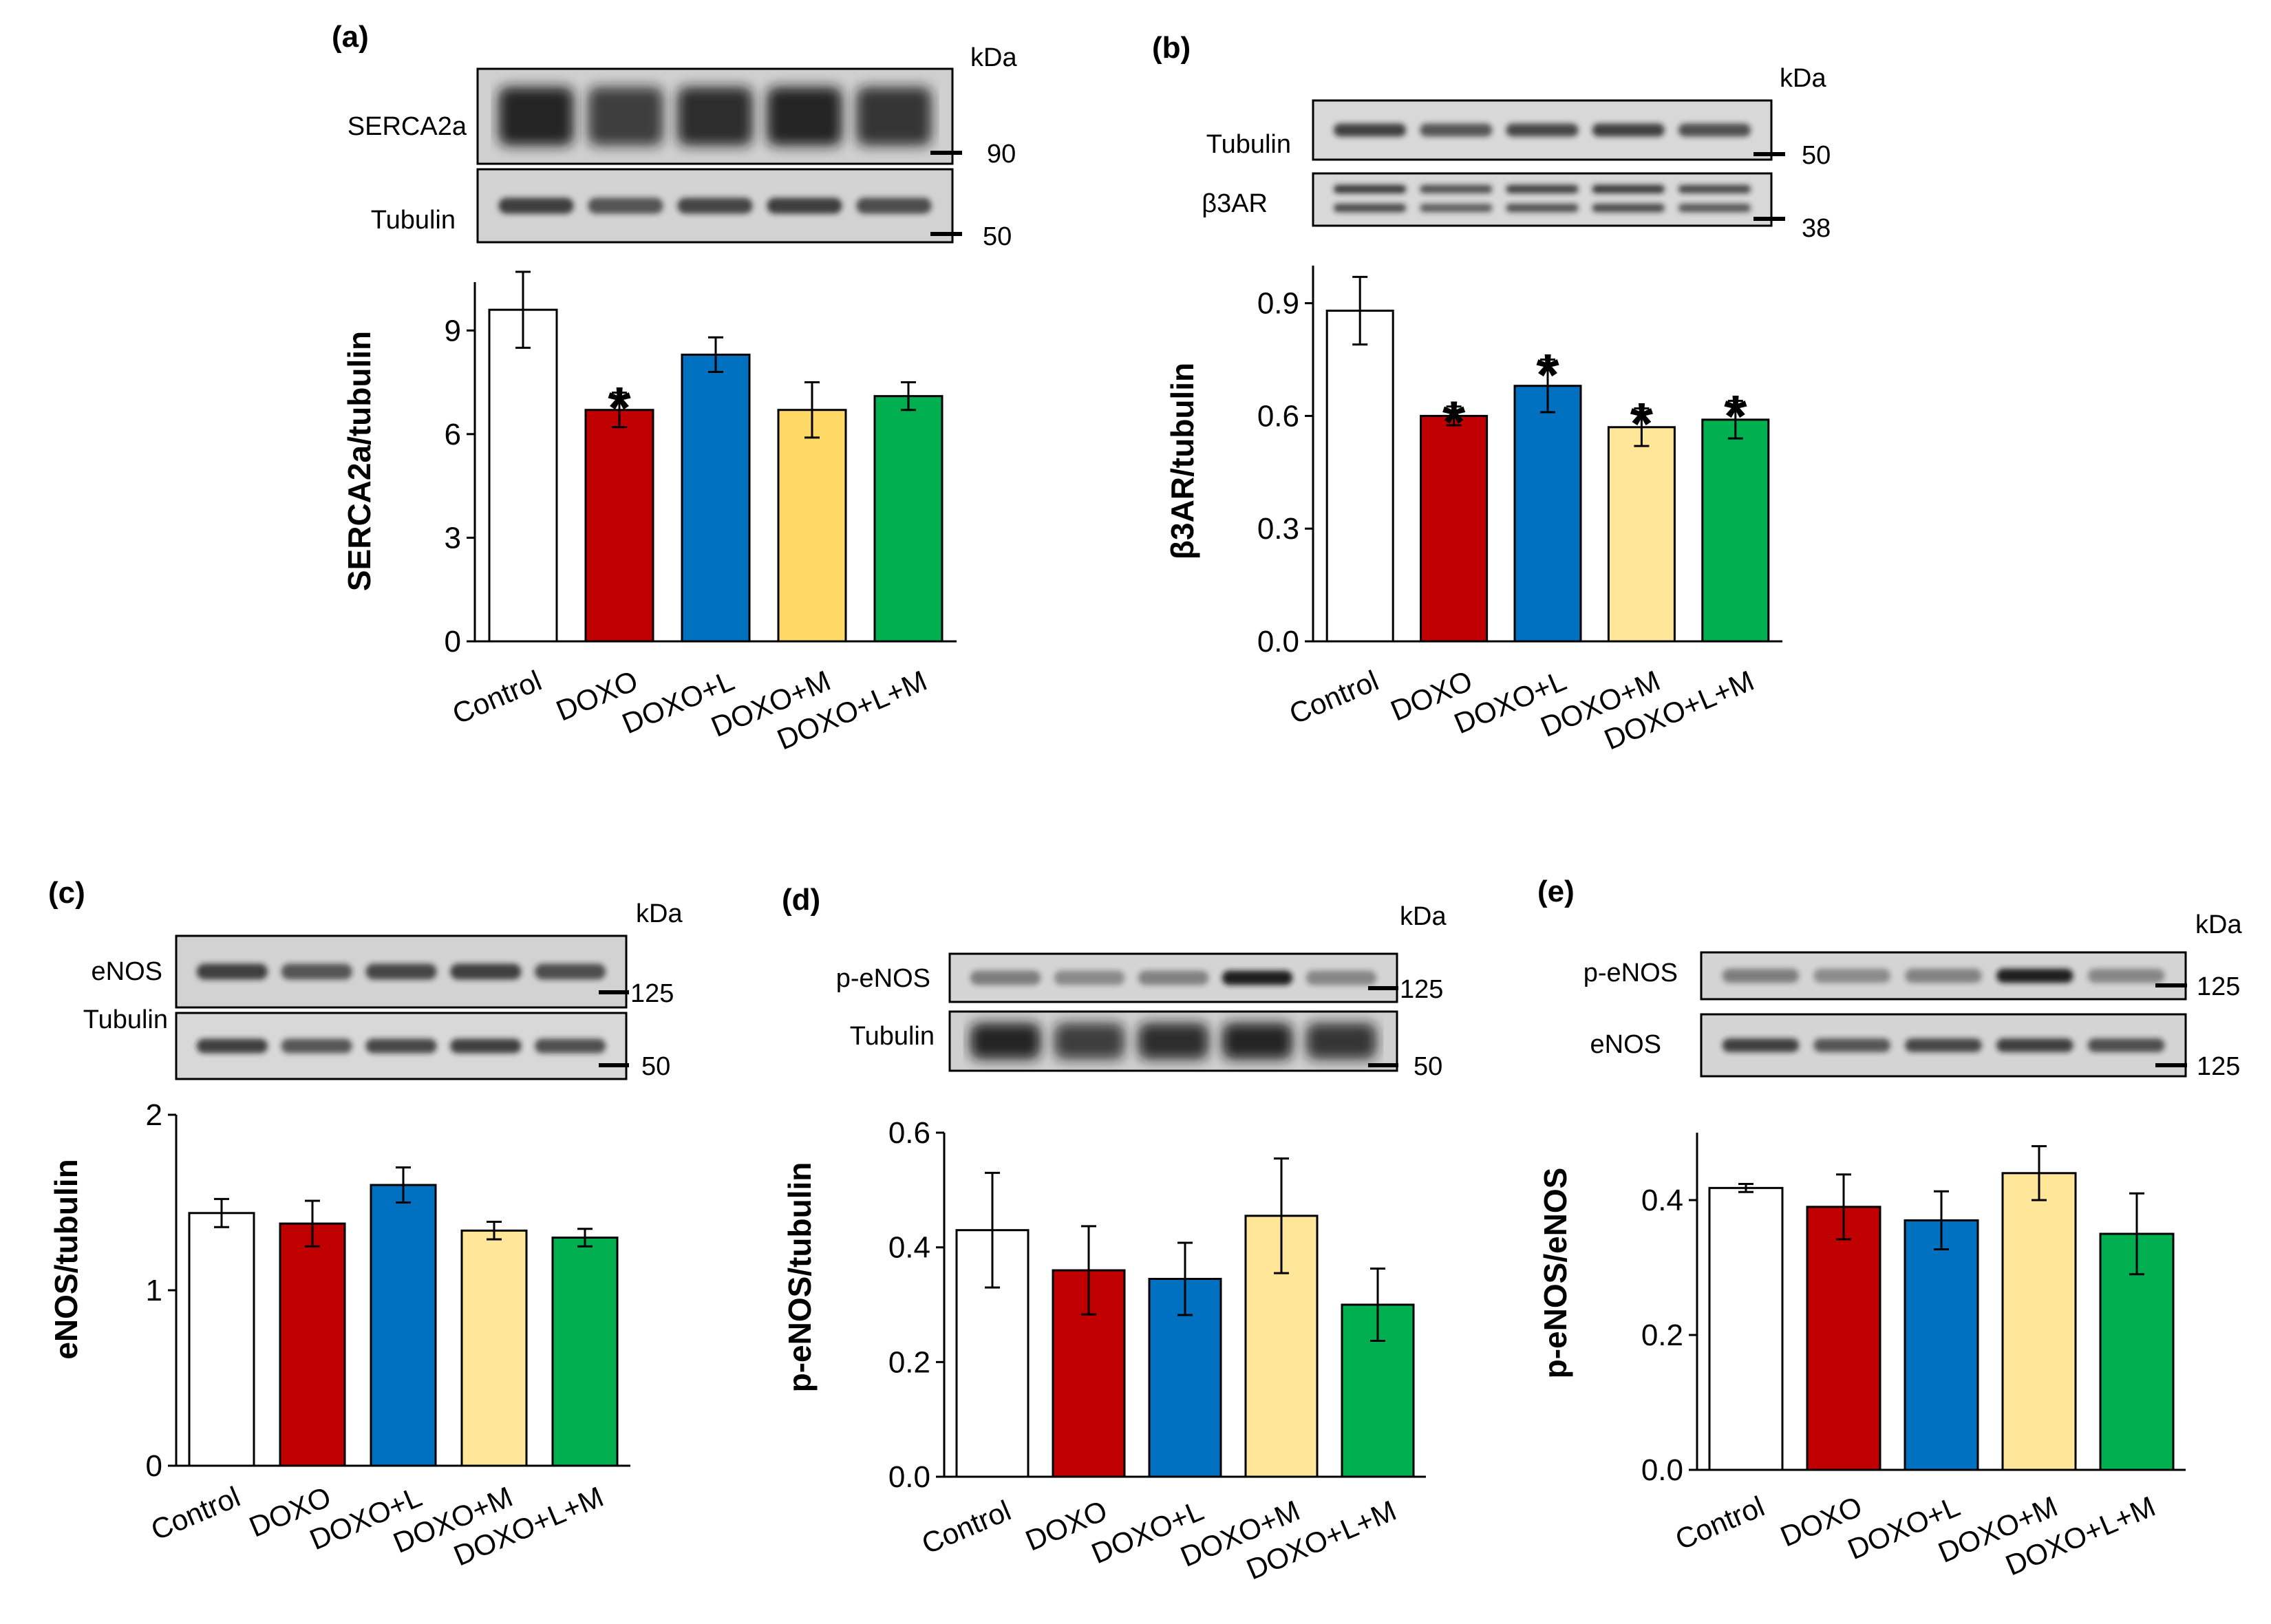 The width and height of the screenshot is (2271, 1624). Describe the element at coordinates (359, 461) in the screenshot. I see `y-axis-label: SERCA2a/tubulin` at that location.